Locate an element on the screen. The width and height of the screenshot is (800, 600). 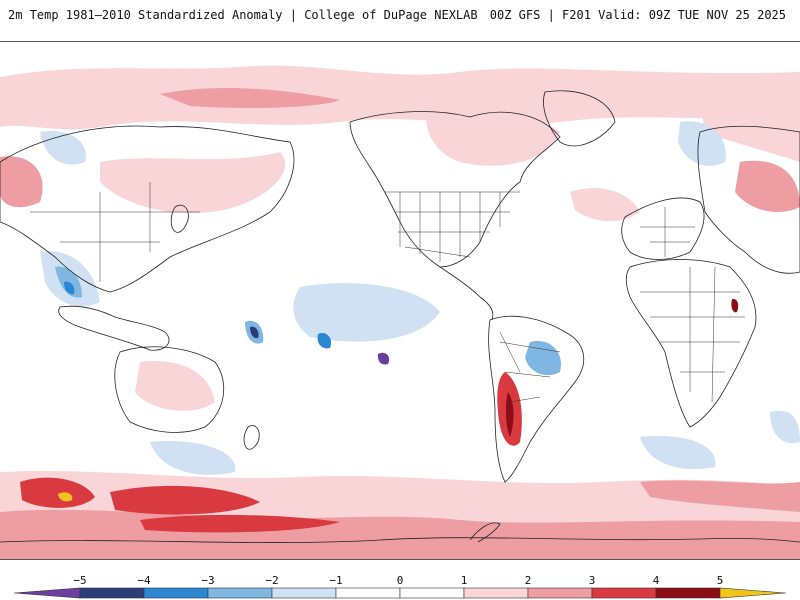
colorbar-tick: 5 is located at coordinates (720, 580).